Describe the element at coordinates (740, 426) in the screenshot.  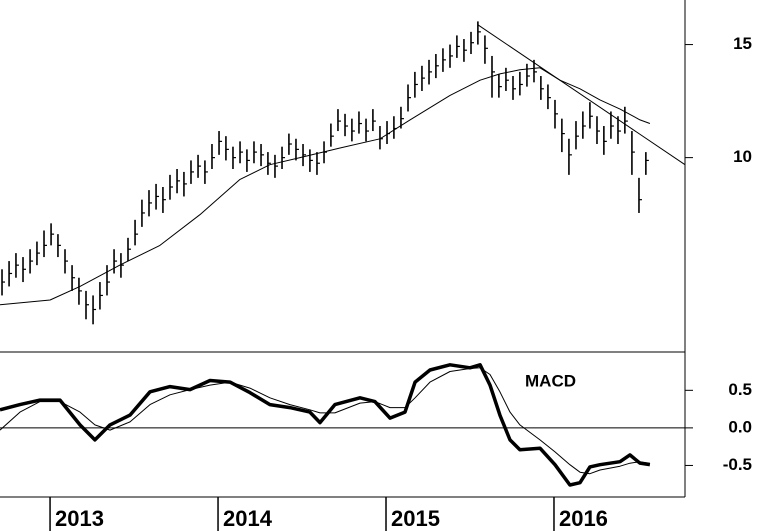
I see `y-tick-label: 0.0` at that location.